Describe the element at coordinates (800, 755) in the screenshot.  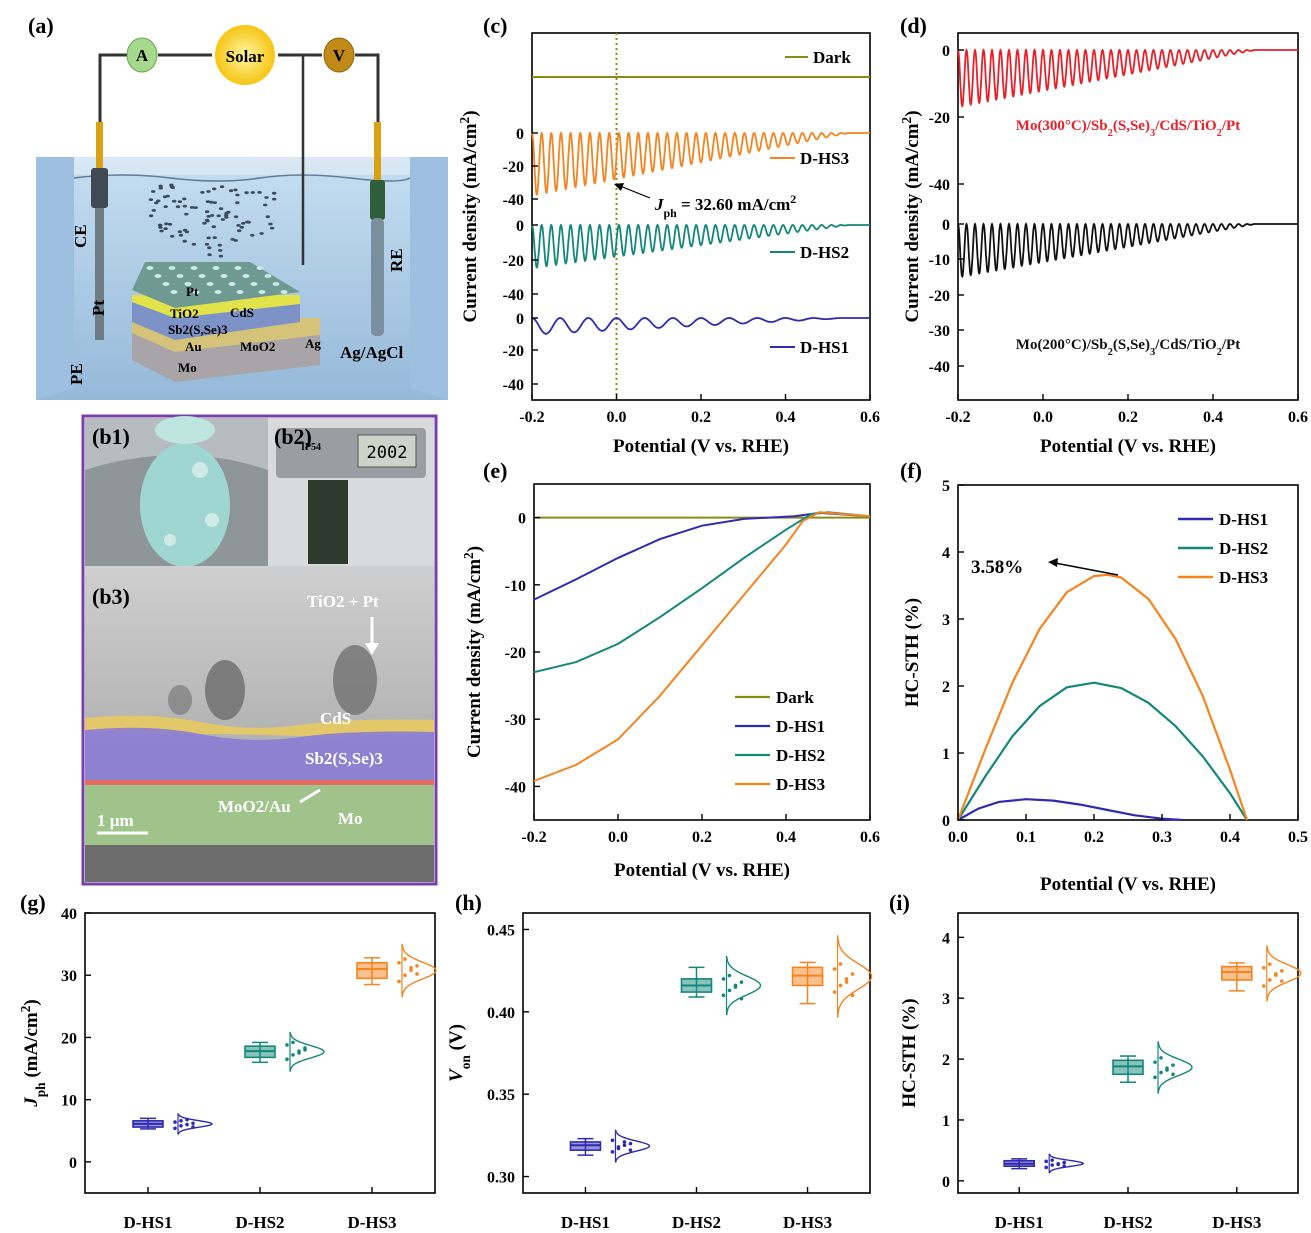
I see `legend-label: D-HS2` at that location.